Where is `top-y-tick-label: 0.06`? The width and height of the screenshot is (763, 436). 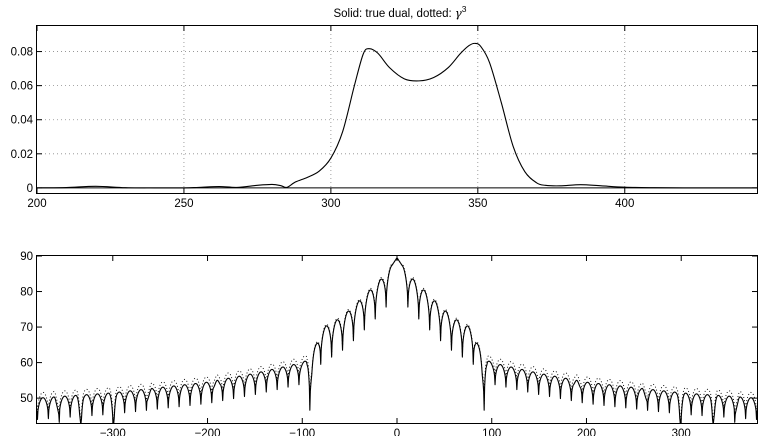 top-y-tick-label: 0.06 is located at coordinates (22, 87).